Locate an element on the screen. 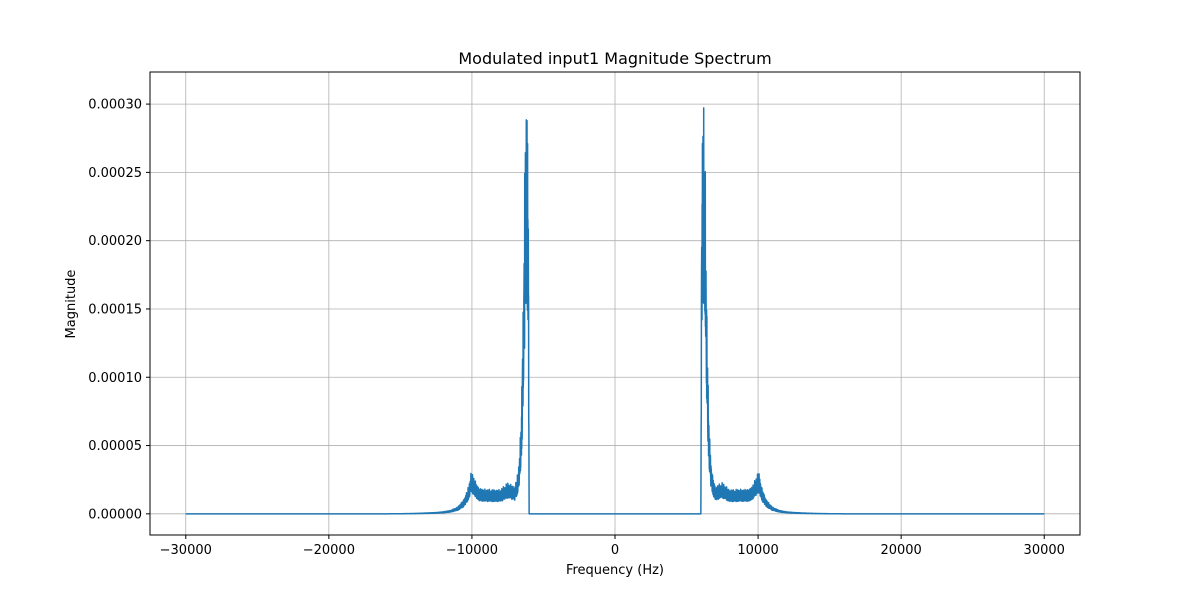 The image size is (1200, 604). x-tick-label: −10000 is located at coordinates (472, 550).